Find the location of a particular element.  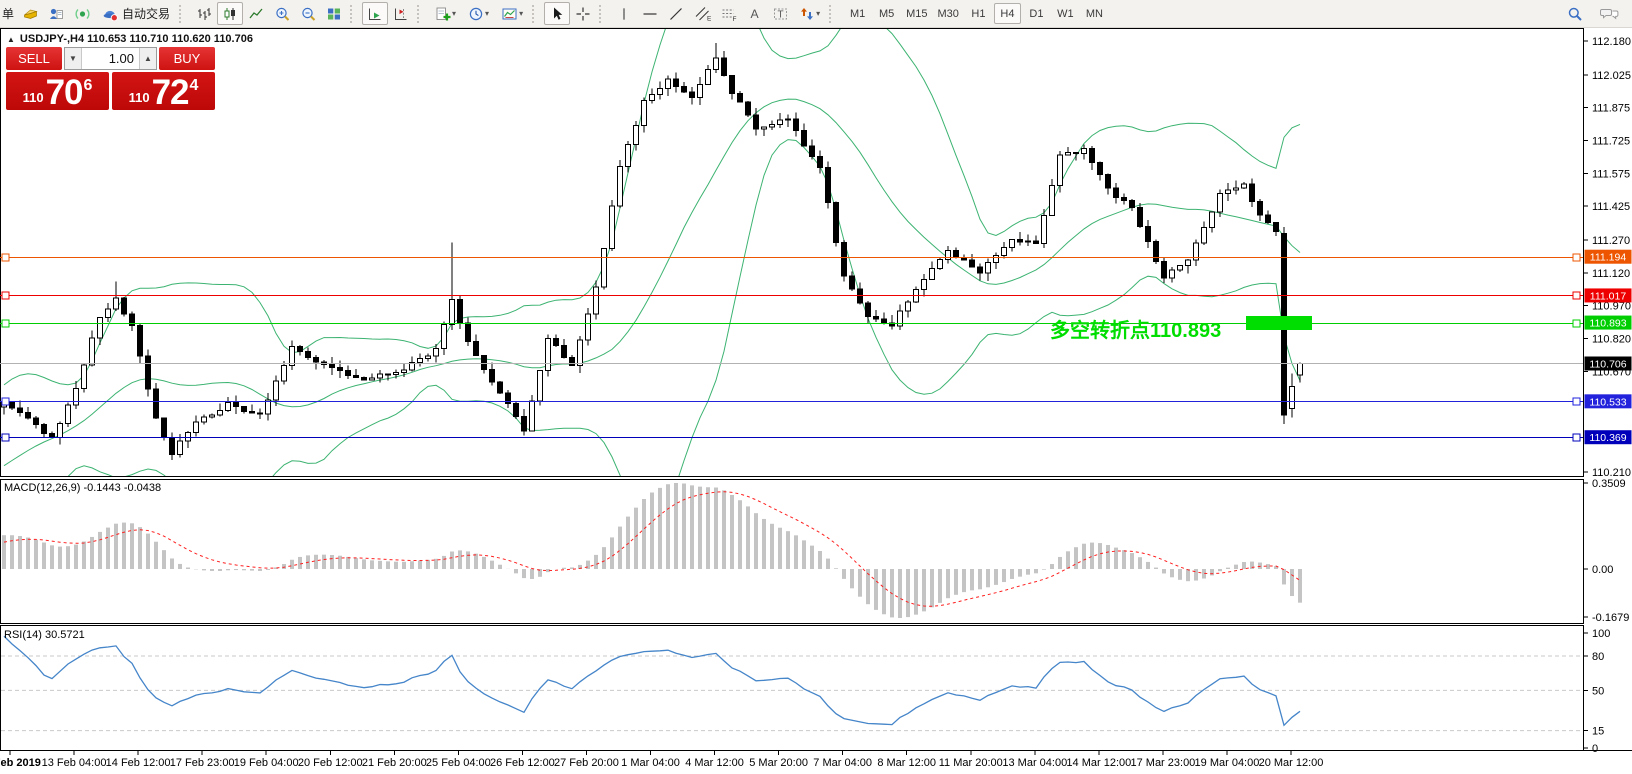

volume-increase-button: ▲ is located at coordinates (147, 58).